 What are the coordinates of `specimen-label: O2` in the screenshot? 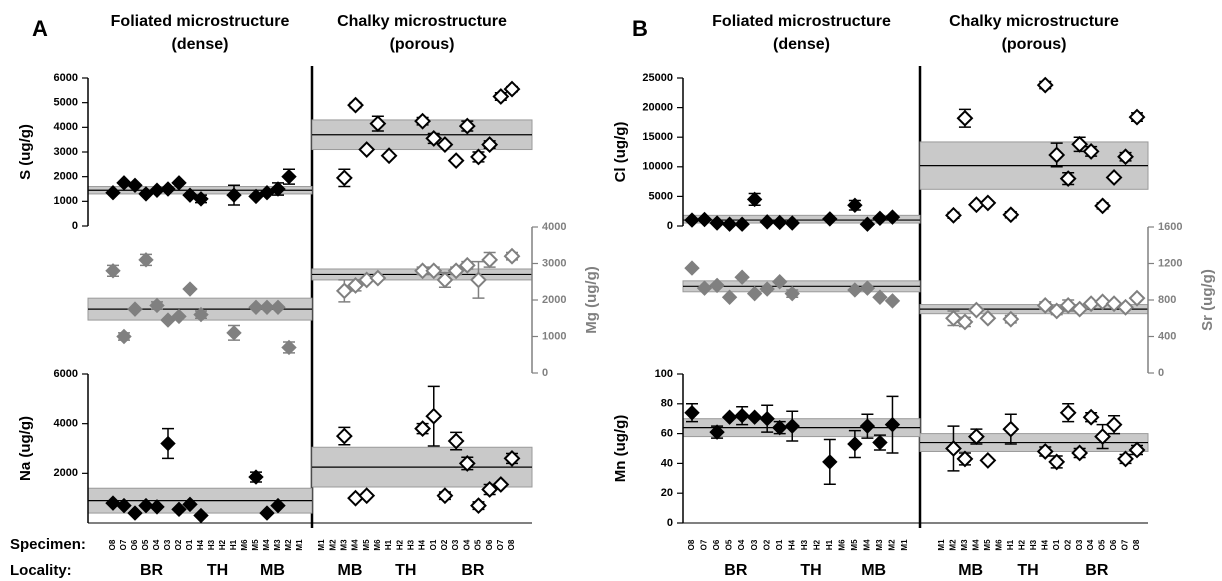 It's located at (766, 544).